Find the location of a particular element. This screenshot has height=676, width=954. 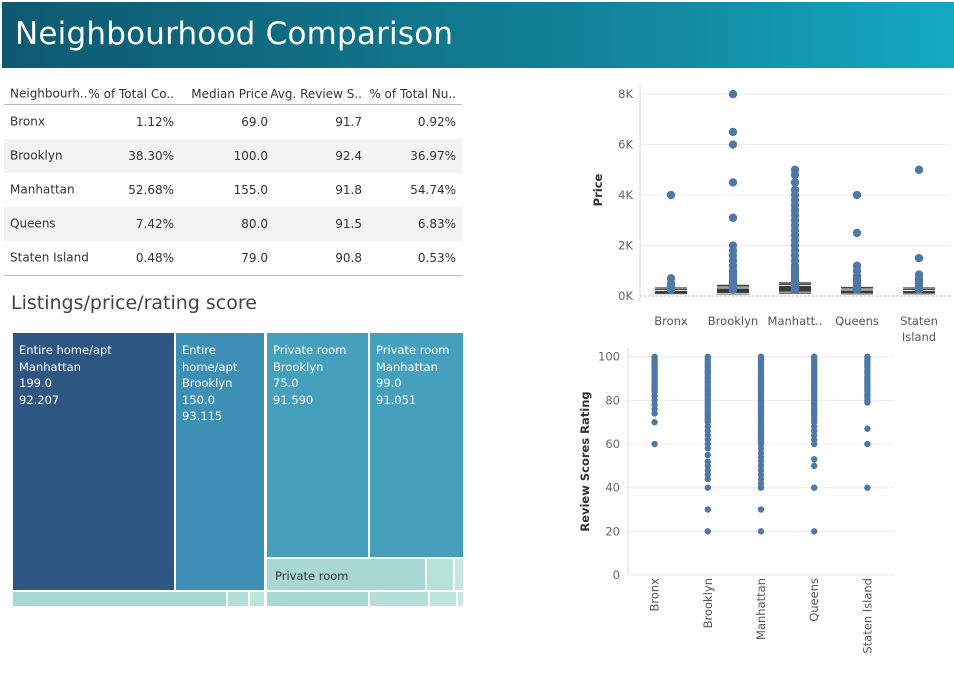

treemap-cell: Entire home/apt Brooklyn 150.0 93.115 is located at coordinates (220, 461).